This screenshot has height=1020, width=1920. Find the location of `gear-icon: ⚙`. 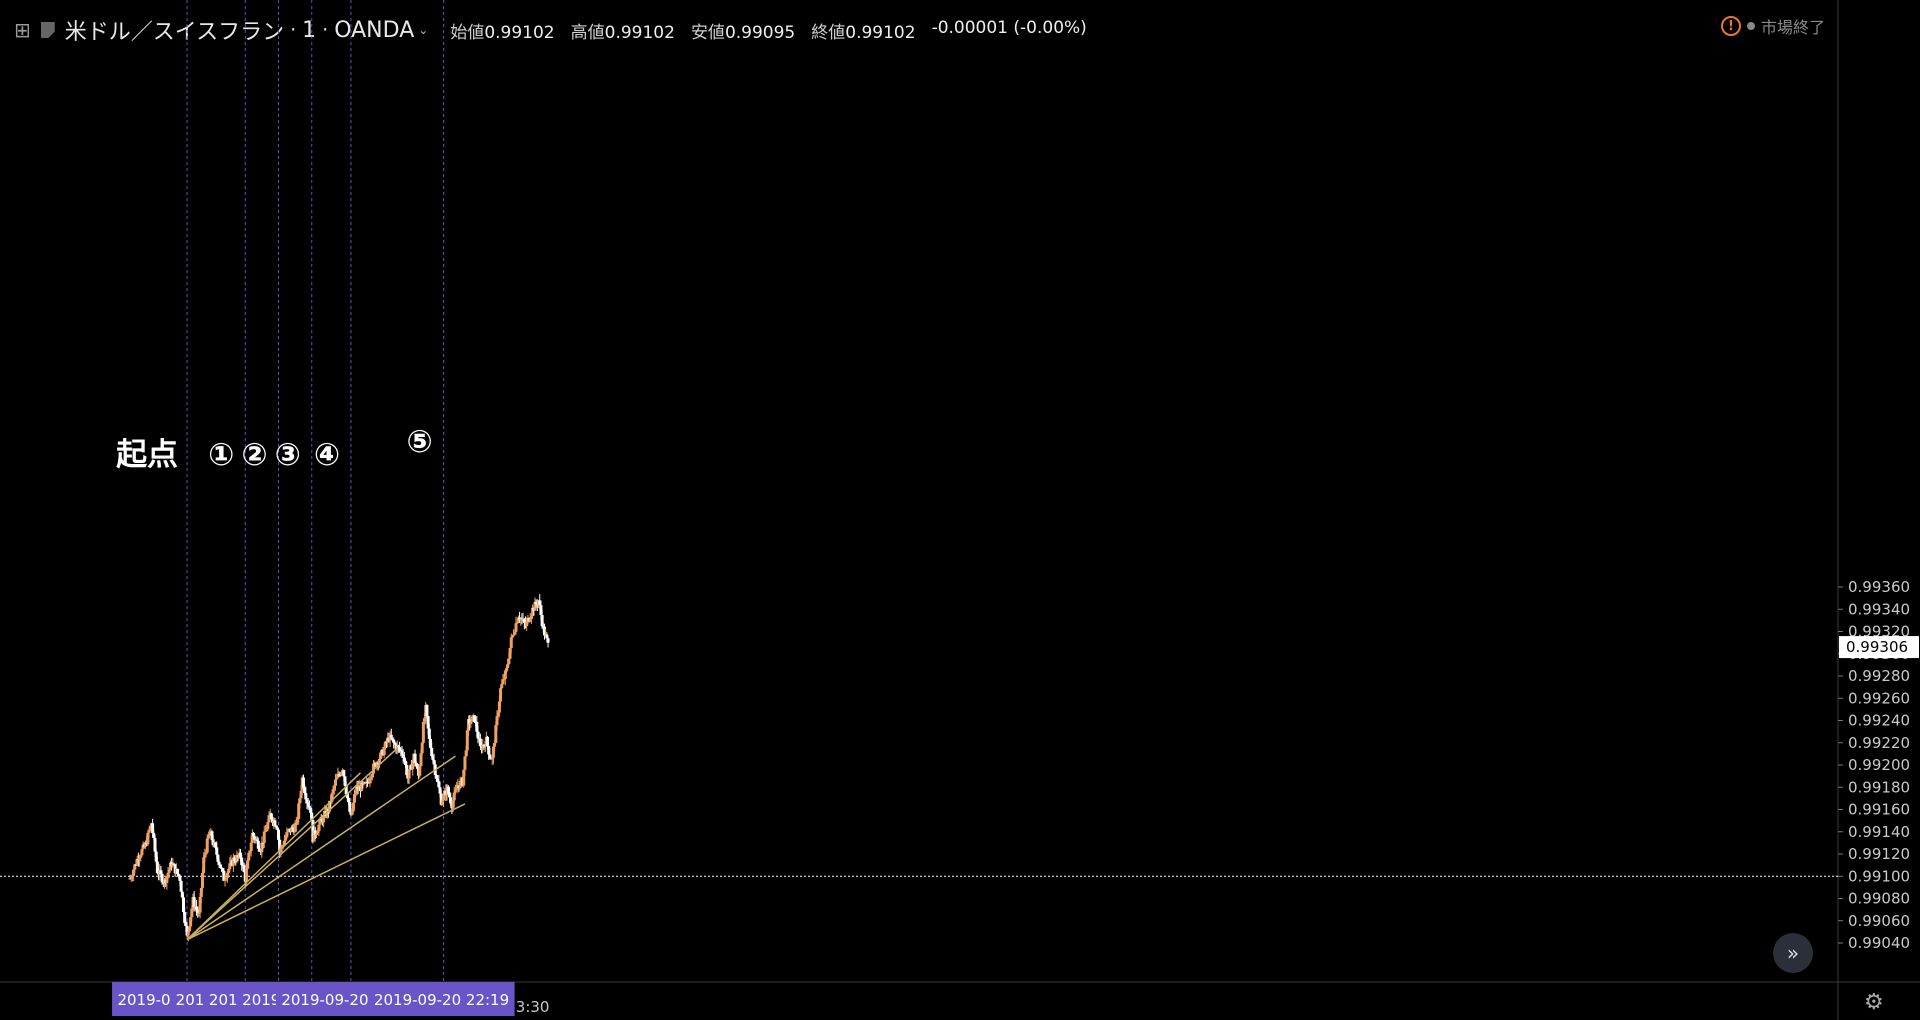

gear-icon: ⚙ is located at coordinates (1874, 1002).